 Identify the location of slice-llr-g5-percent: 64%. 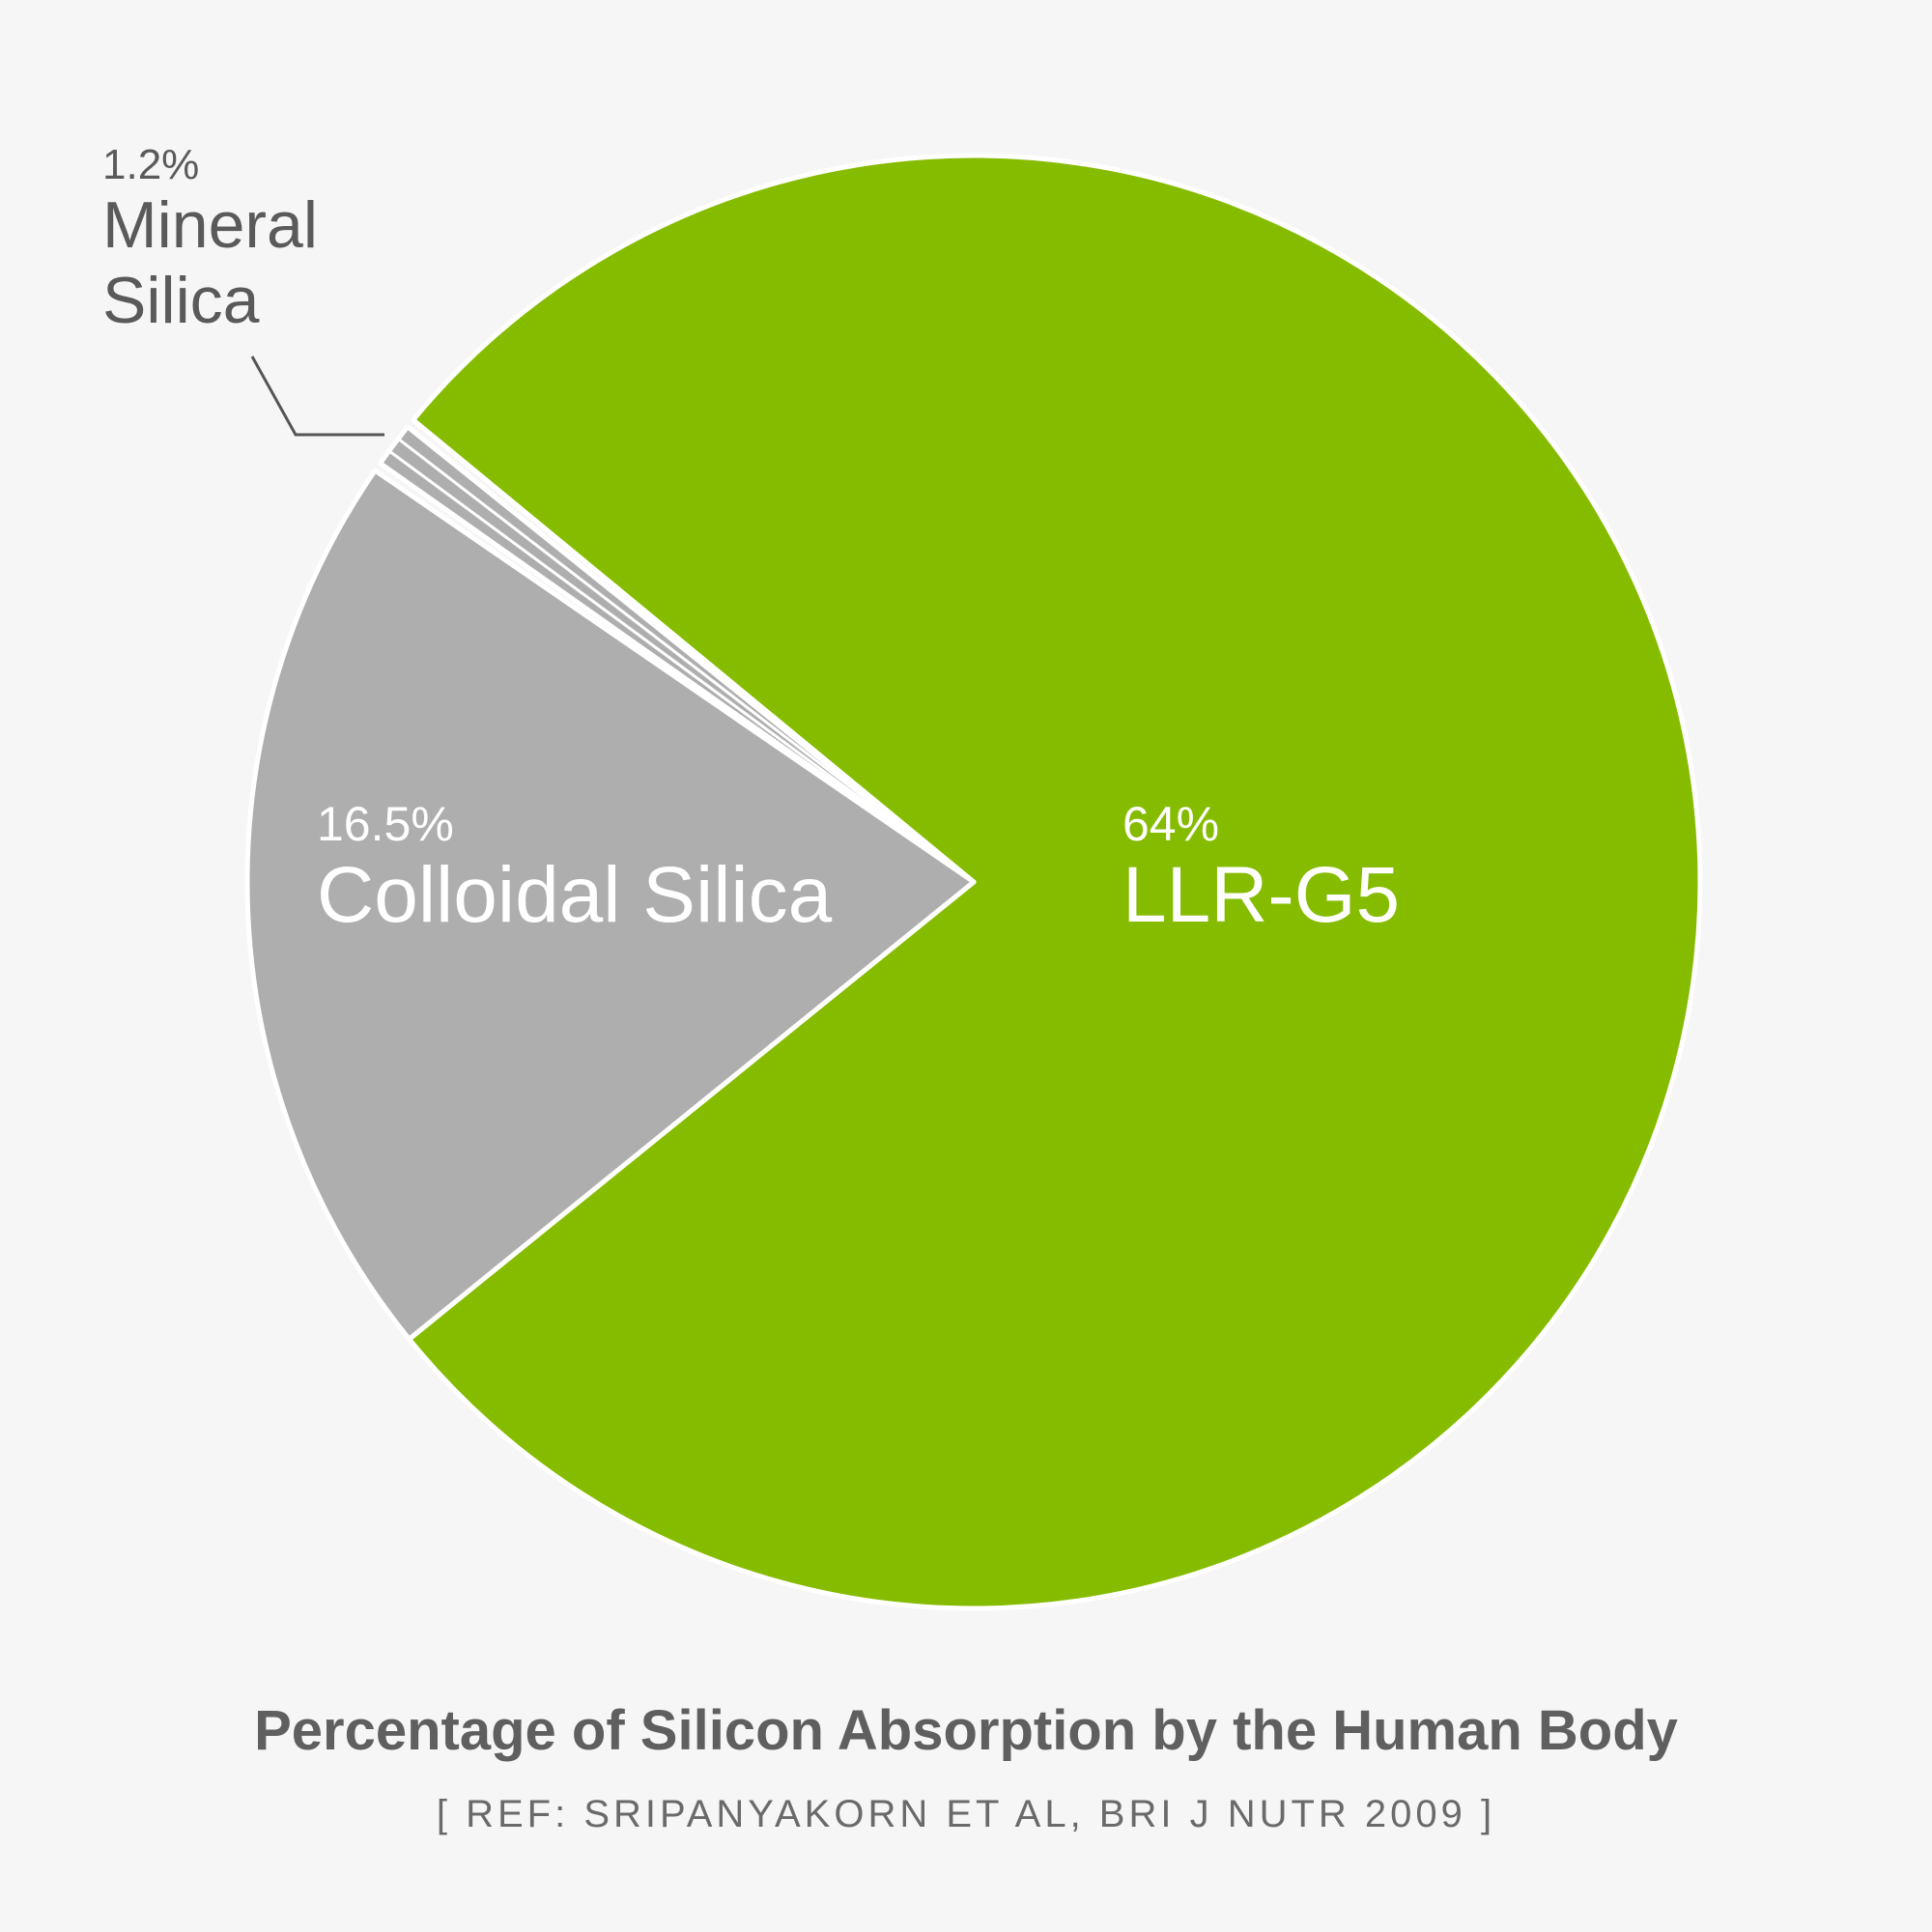
(1170, 824).